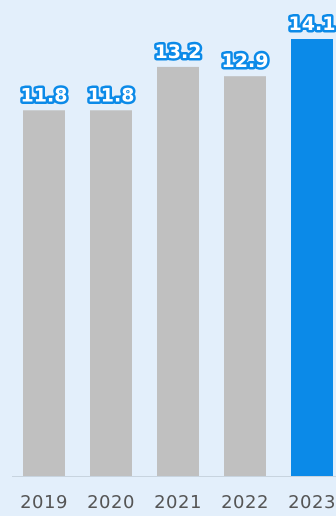 The image size is (336, 516). What do you see at coordinates (111, 293) in the screenshot?
I see `bar-2020` at bounding box center [111, 293].